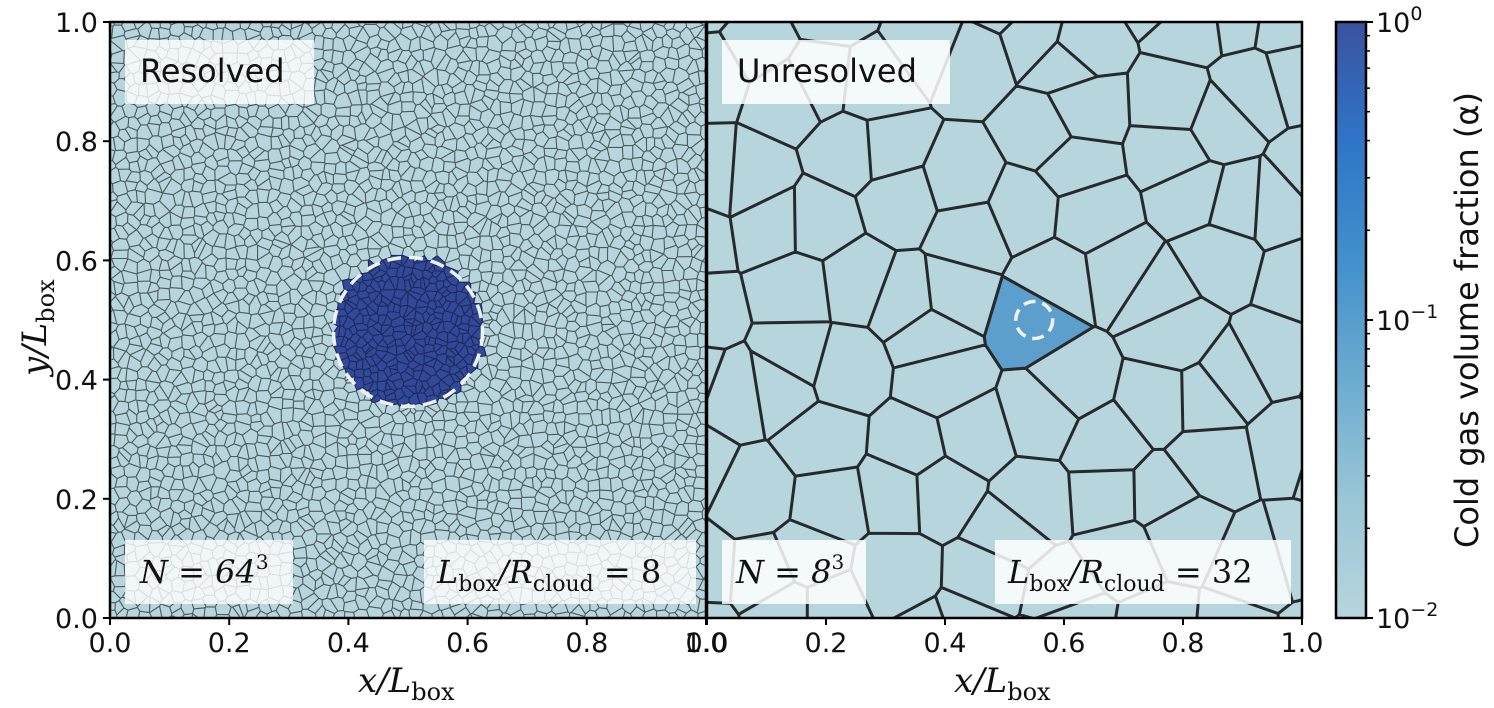 Image resolution: width=1494 pixels, height=708 pixels. Describe the element at coordinates (76, 381) in the screenshot. I see `y-tick-label: 0.4` at that location.